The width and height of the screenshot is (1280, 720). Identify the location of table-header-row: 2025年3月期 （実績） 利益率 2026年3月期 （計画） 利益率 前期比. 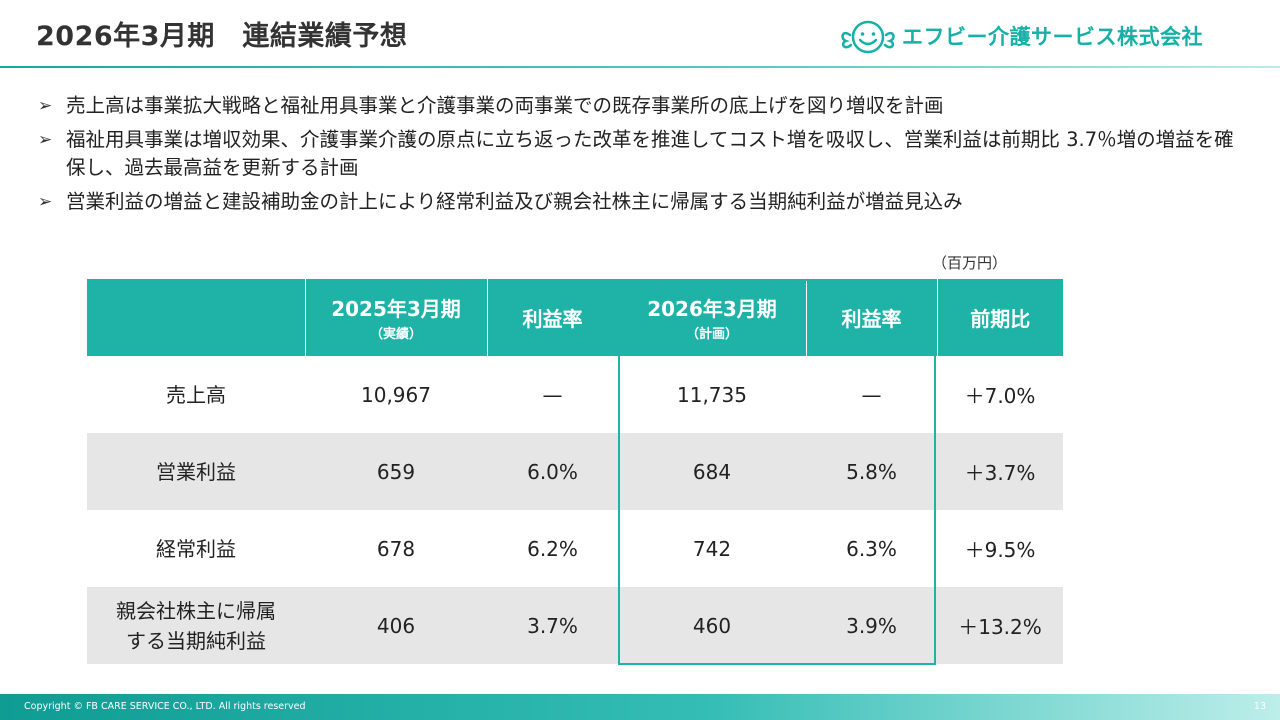
(575, 317).